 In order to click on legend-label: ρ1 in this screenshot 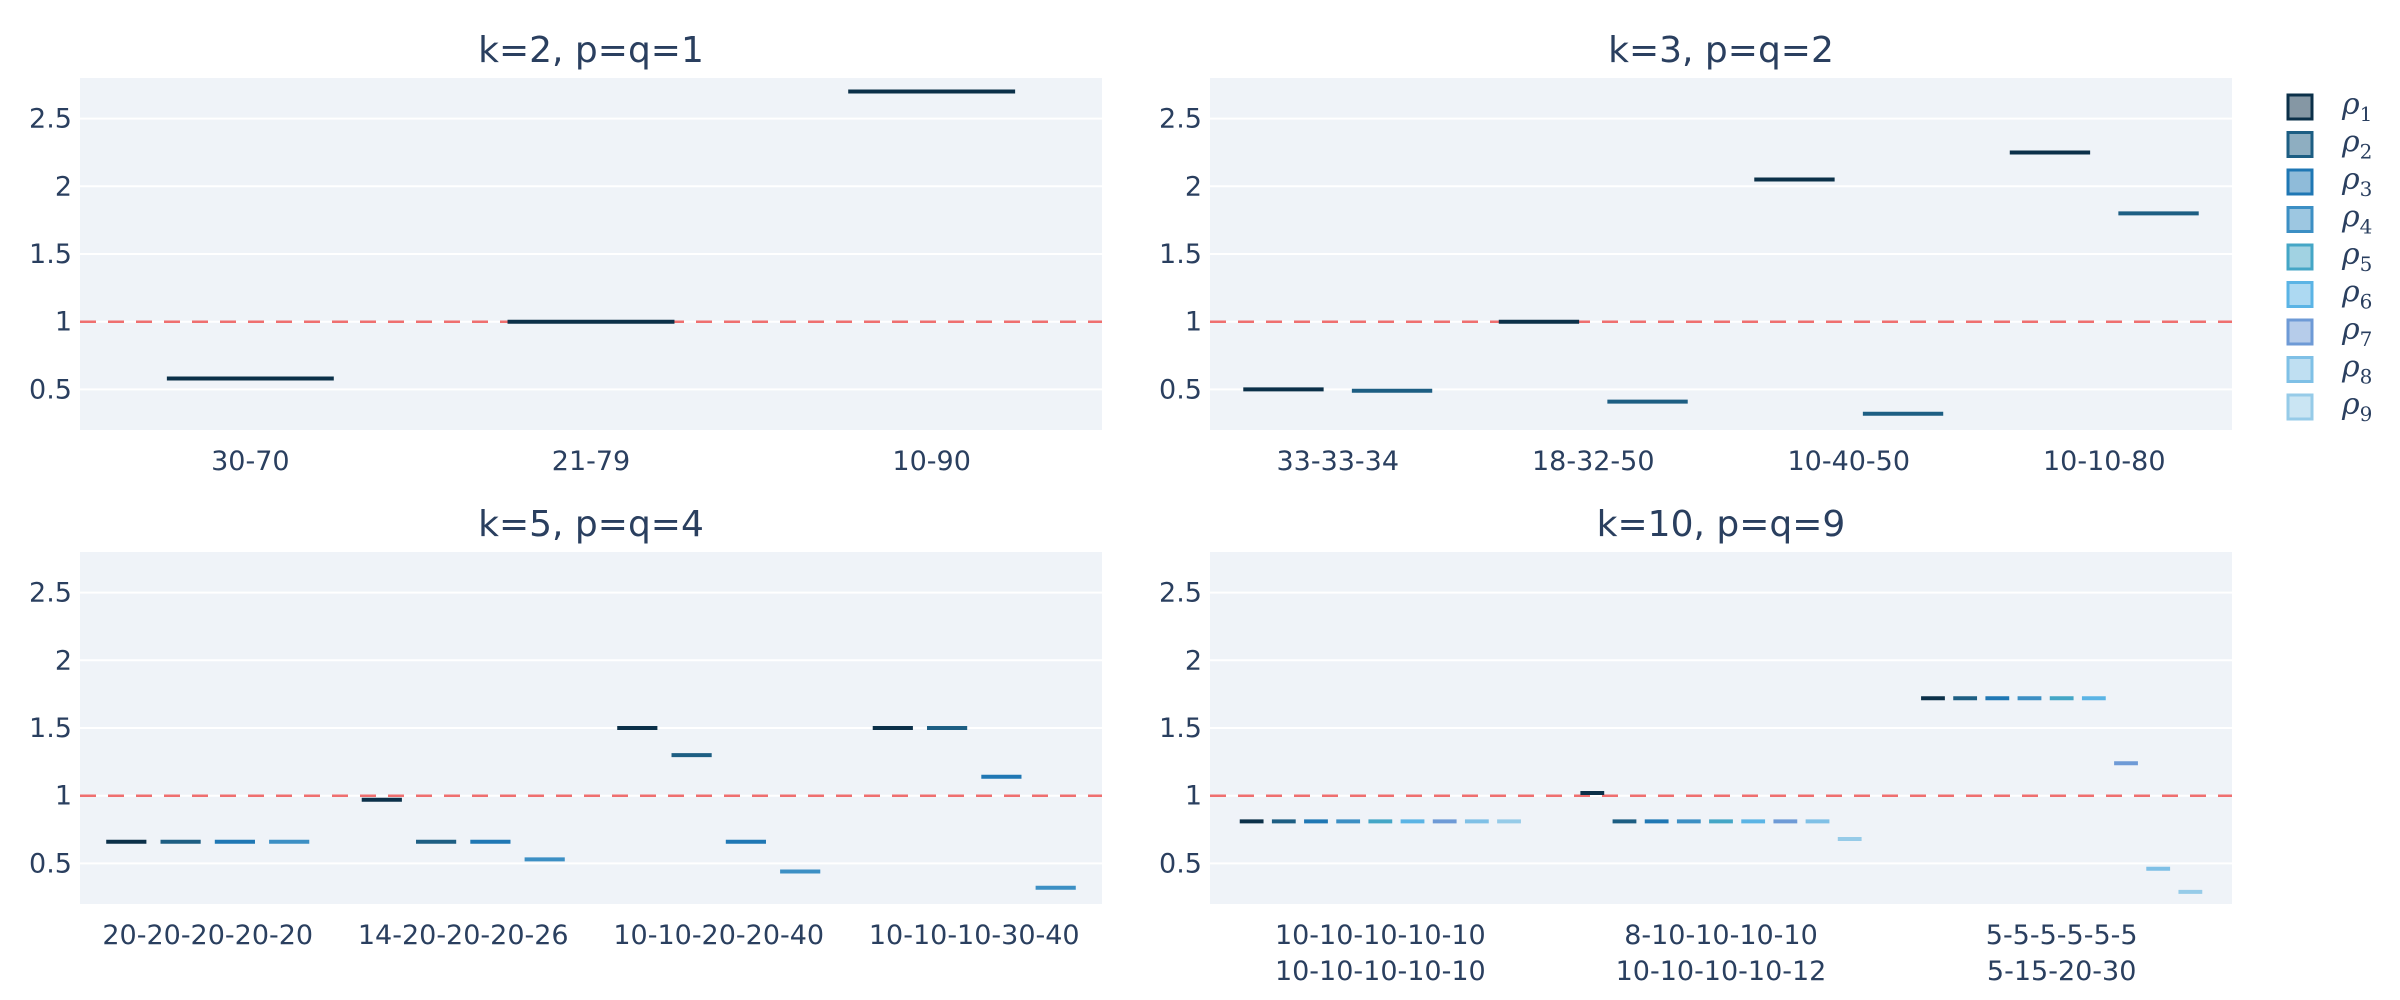, I will do `click(2356, 106)`.